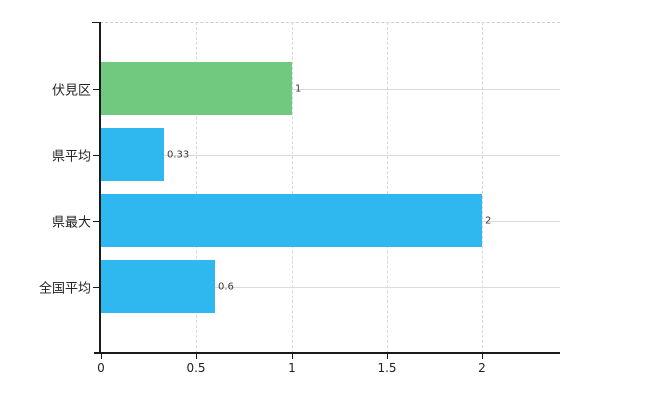 The width and height of the screenshot is (650, 400). What do you see at coordinates (327, 353) in the screenshot?
I see `x-axis` at bounding box center [327, 353].